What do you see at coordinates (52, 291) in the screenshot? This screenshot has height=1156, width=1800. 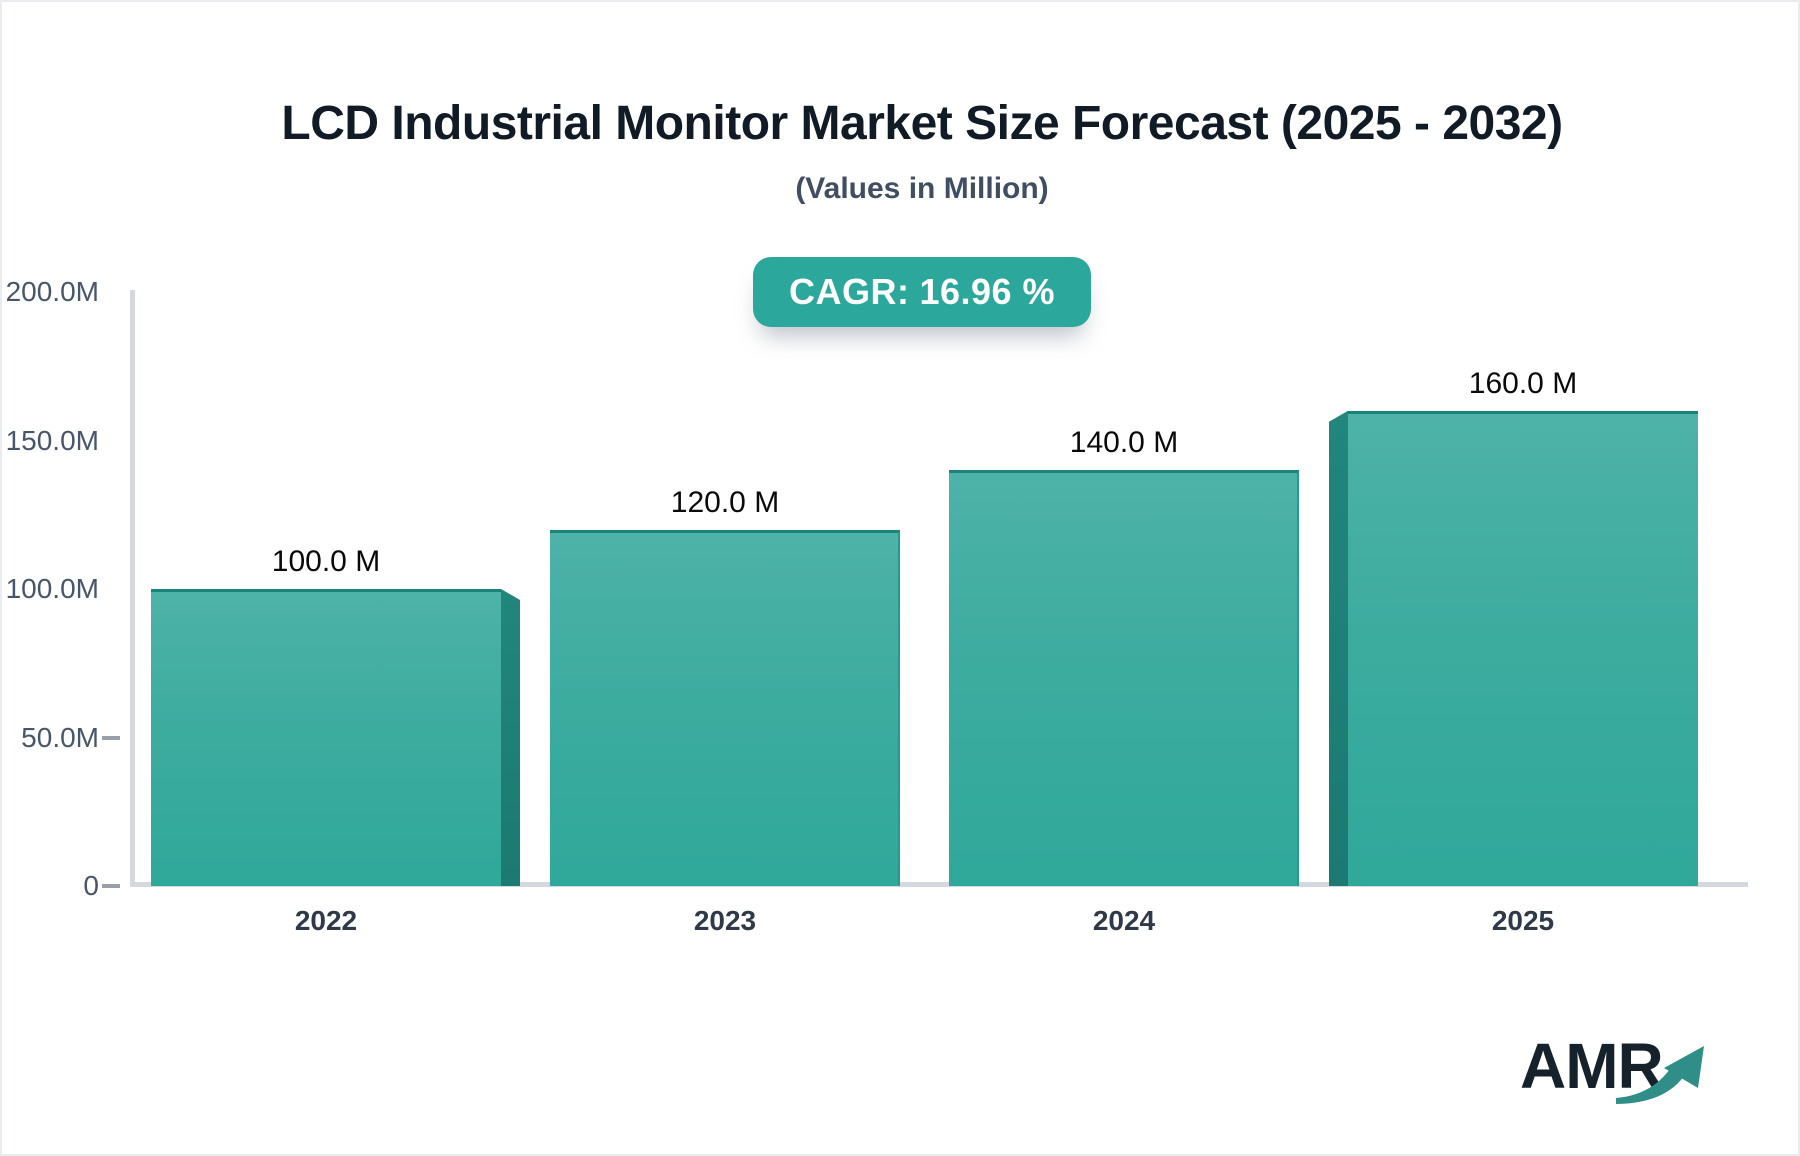 I see `y-tick-label-200.0M: 200.0M` at bounding box center [52, 291].